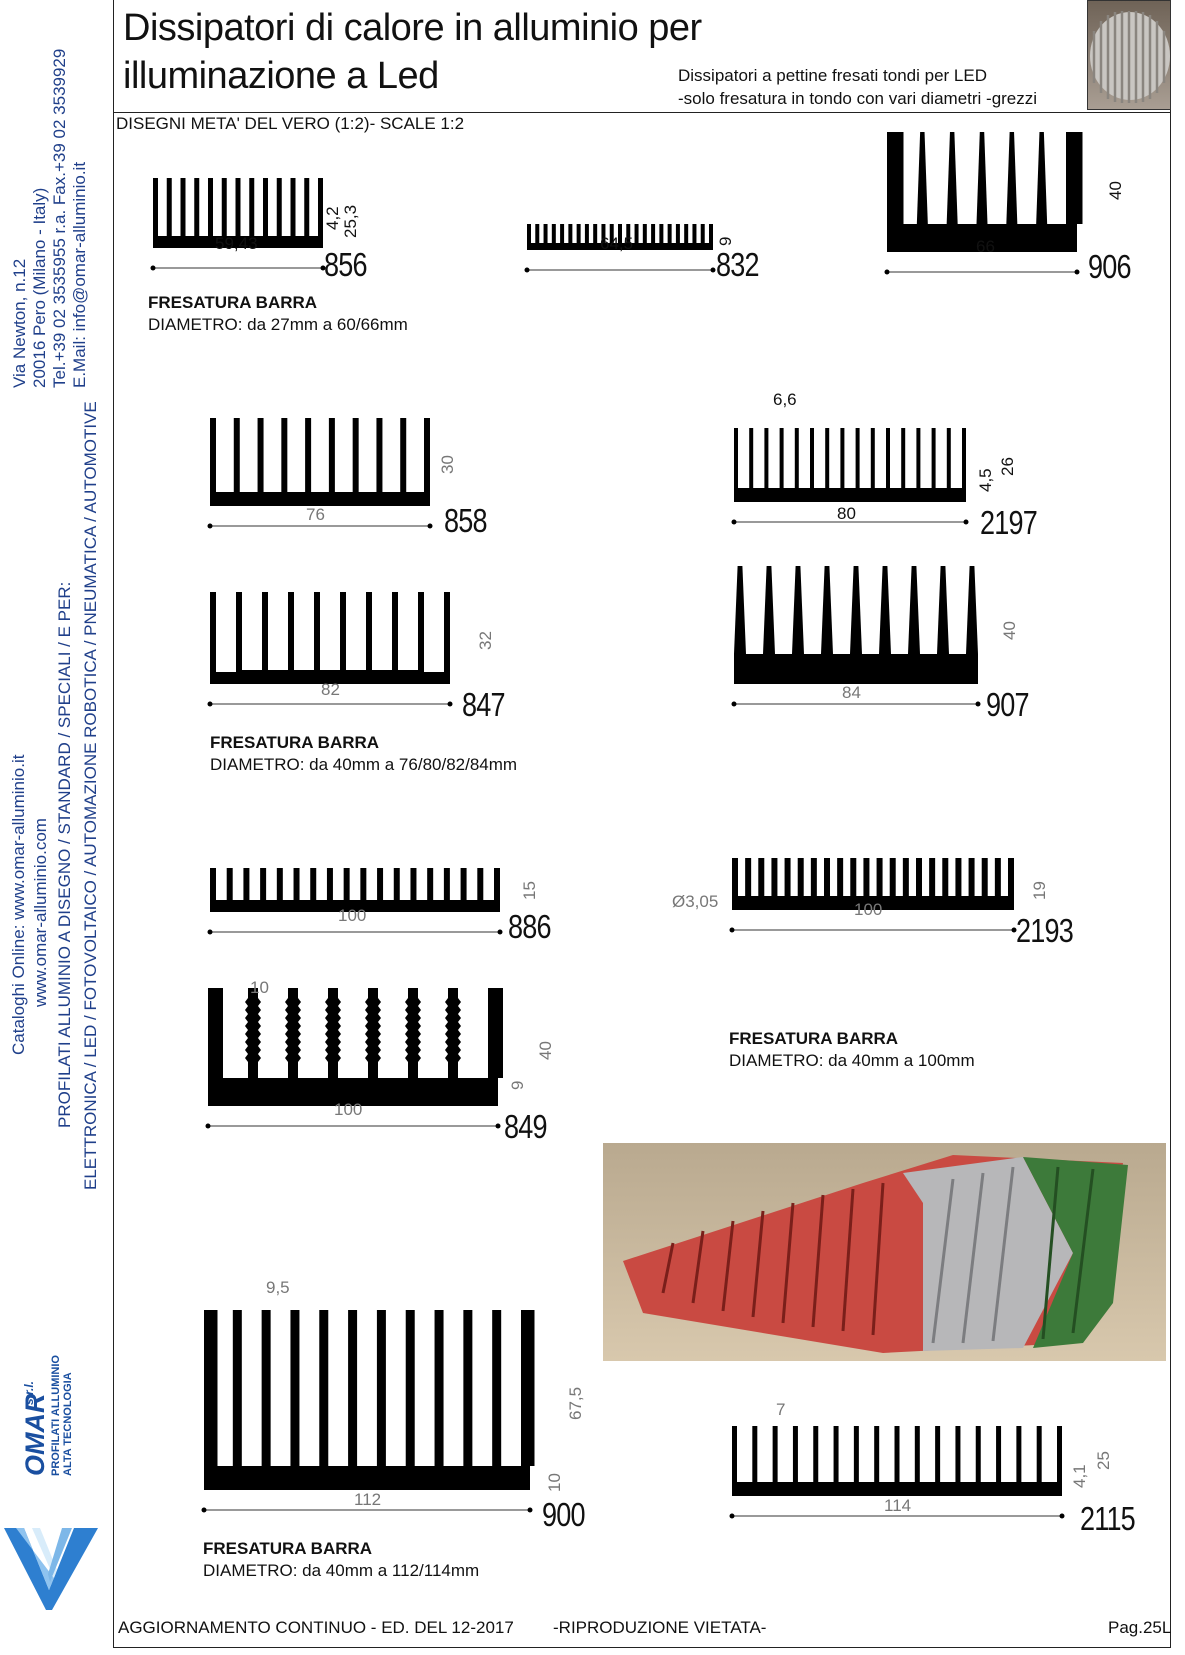  I want to click on profile-code-2115: 2115, so click(1108, 1518).